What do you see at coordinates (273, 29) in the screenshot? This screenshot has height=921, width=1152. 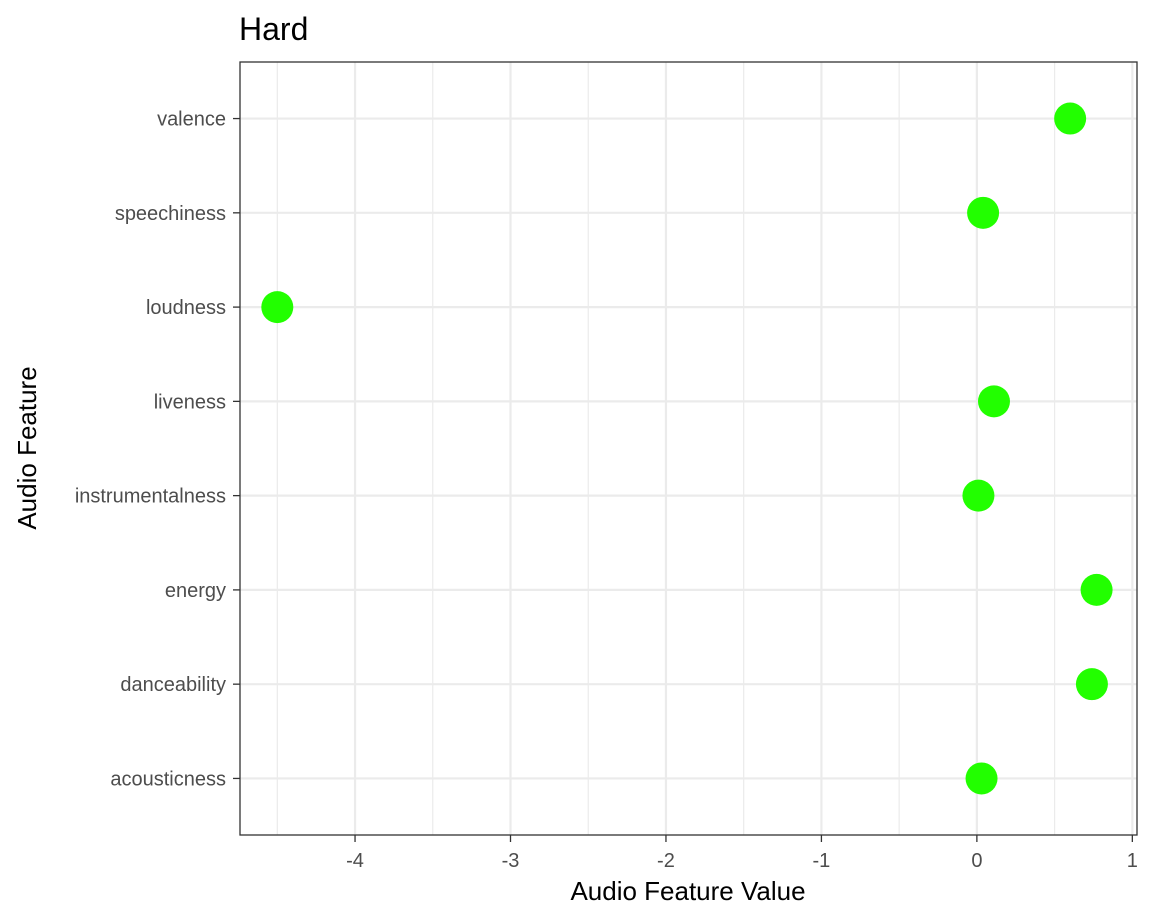 I see `chart-title: Hard` at bounding box center [273, 29].